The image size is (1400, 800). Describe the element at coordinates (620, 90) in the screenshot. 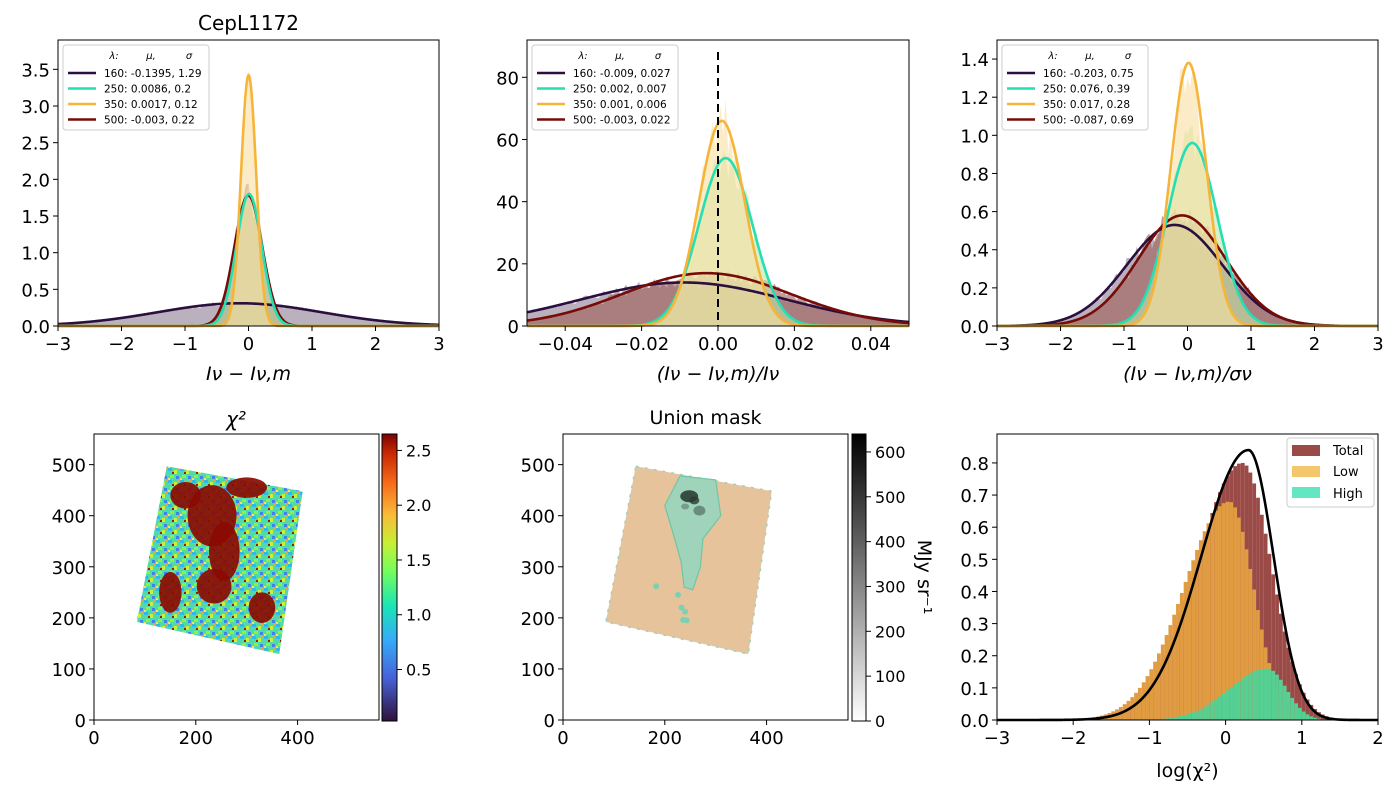

I see `legend-entry-label: 250: 0.002, 0.007` at that location.